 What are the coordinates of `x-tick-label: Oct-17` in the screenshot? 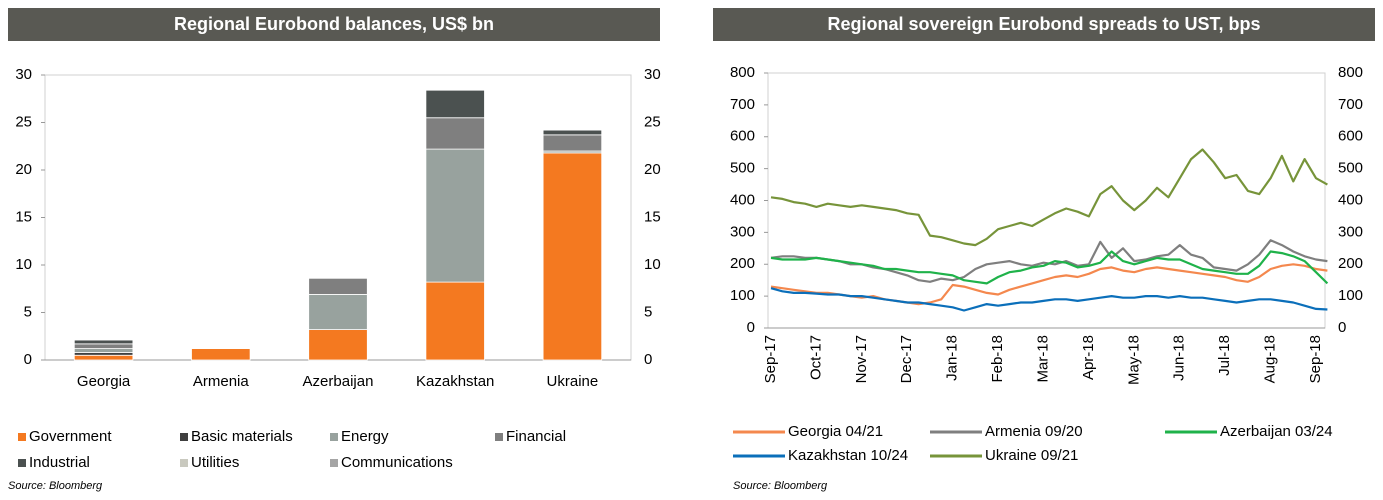 It's located at (815, 357).